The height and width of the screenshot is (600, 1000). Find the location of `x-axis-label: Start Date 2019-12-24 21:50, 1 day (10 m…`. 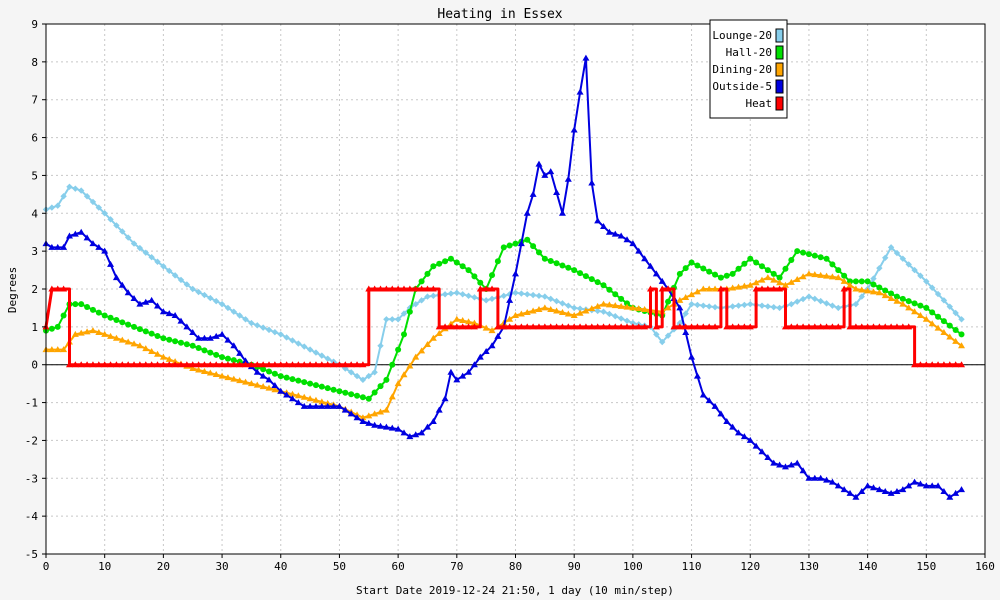

x-axis-label: Start Date 2019-12-24 21:50, 1 day (10 m… is located at coordinates (515, 590).